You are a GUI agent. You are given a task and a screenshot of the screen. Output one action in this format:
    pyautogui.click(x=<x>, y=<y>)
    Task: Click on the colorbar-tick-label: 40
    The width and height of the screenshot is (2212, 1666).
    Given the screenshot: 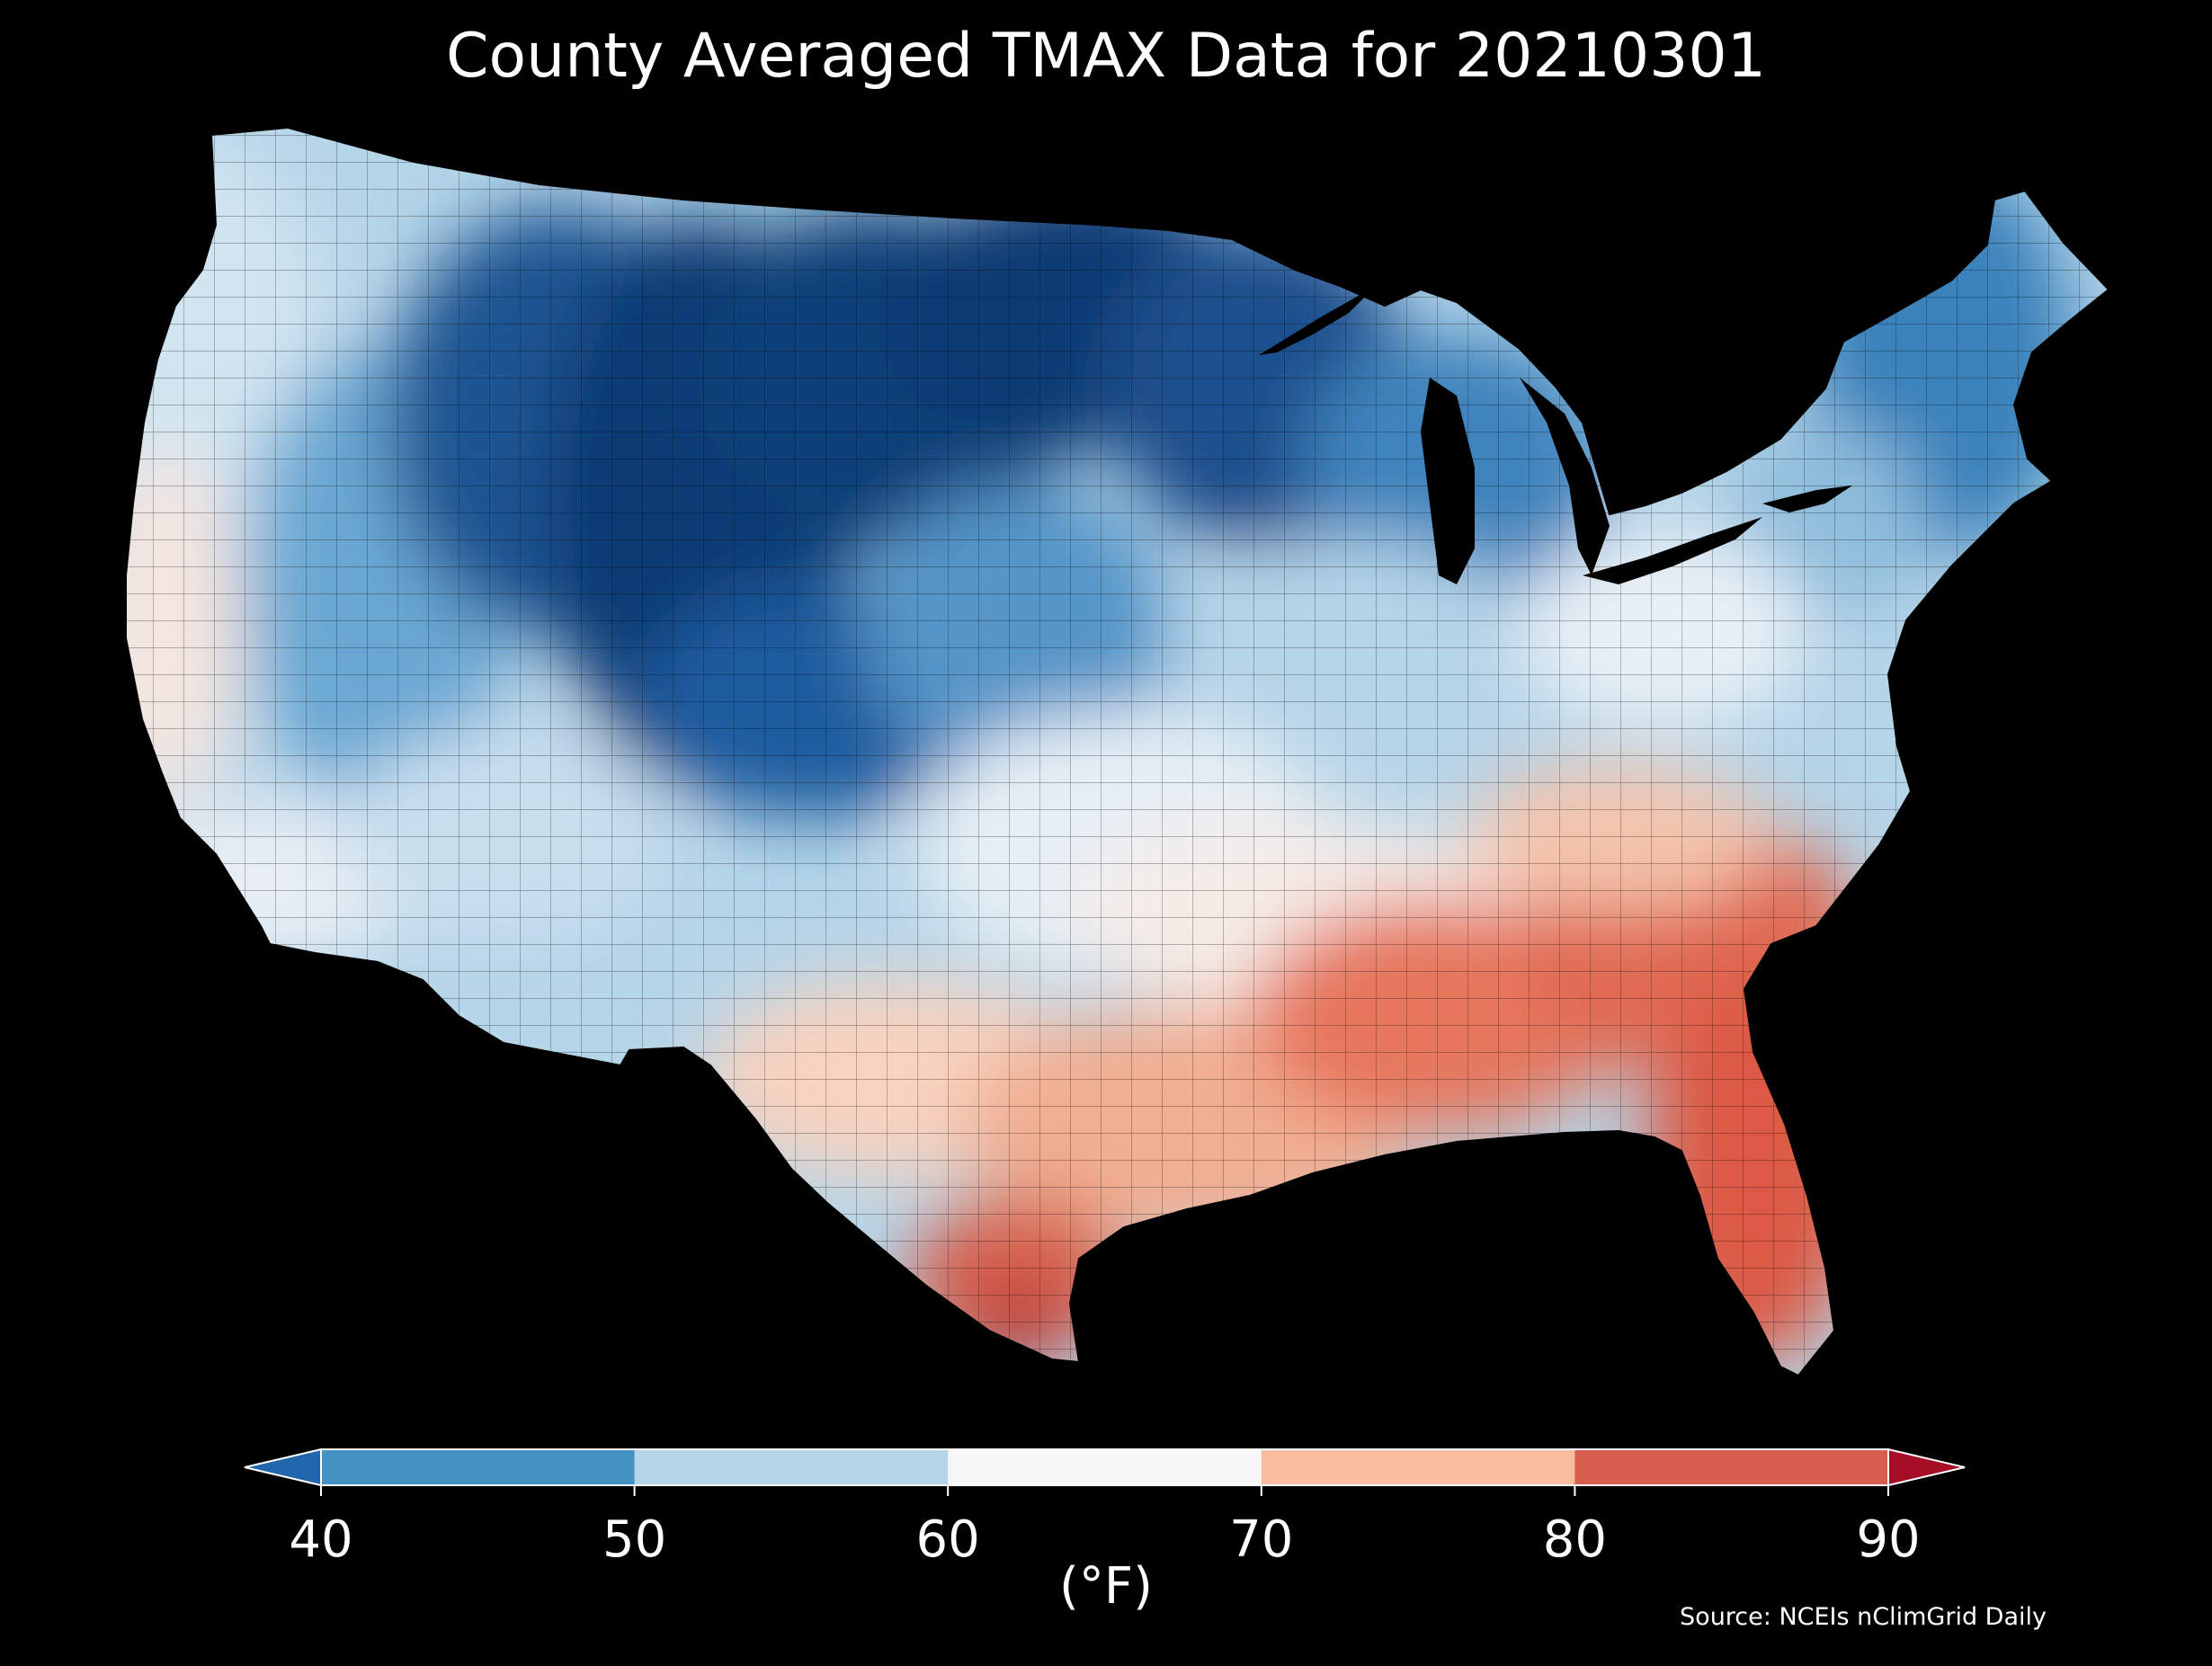 What is the action you would take?
    pyautogui.click(x=321, y=1540)
    